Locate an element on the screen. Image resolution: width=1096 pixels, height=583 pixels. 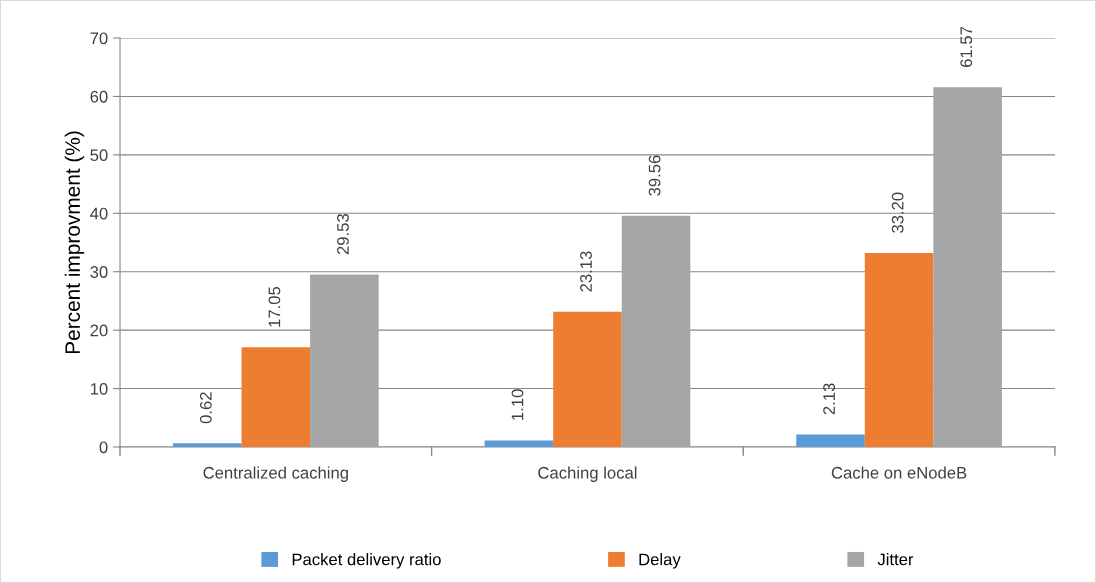
x-tick-label: Caching local is located at coordinates (587, 474).